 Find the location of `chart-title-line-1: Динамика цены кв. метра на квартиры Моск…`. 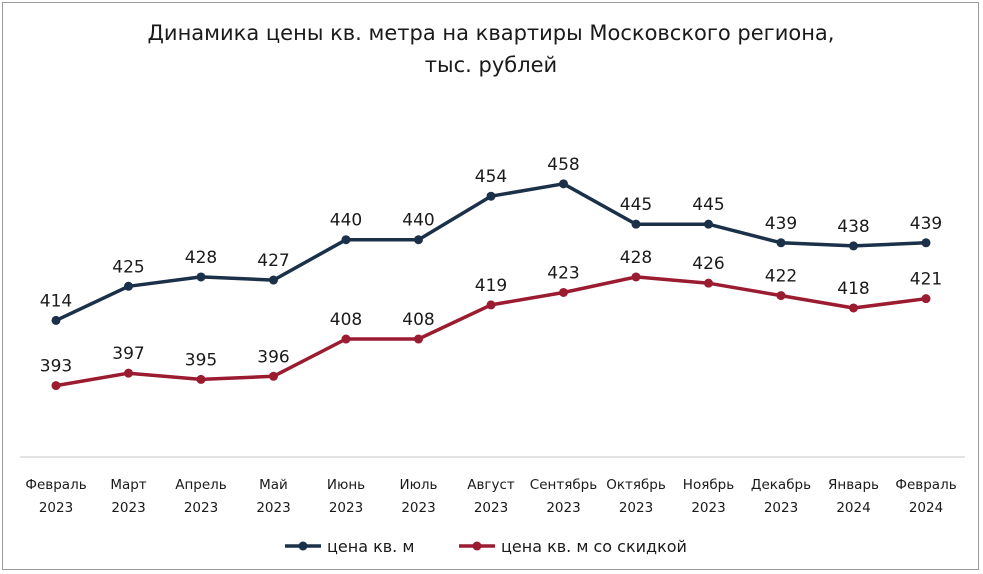

chart-title-line-1: Динамика цены кв. метра на квартиры Моск… is located at coordinates (491, 33).